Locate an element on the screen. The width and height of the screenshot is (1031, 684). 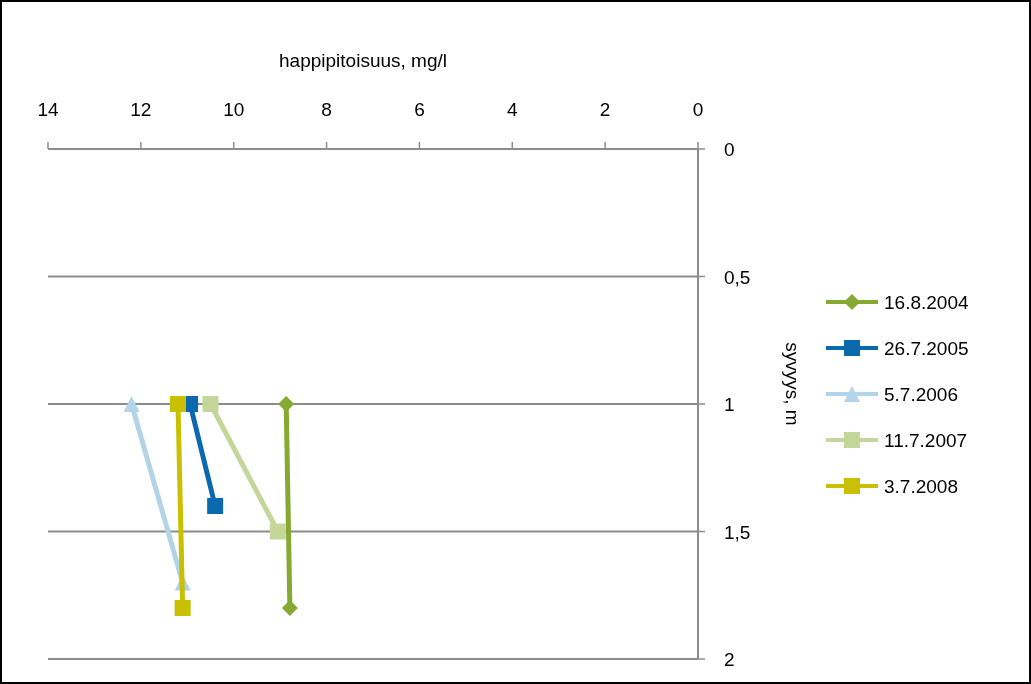
x-tick-label: 8 is located at coordinates (326, 109).